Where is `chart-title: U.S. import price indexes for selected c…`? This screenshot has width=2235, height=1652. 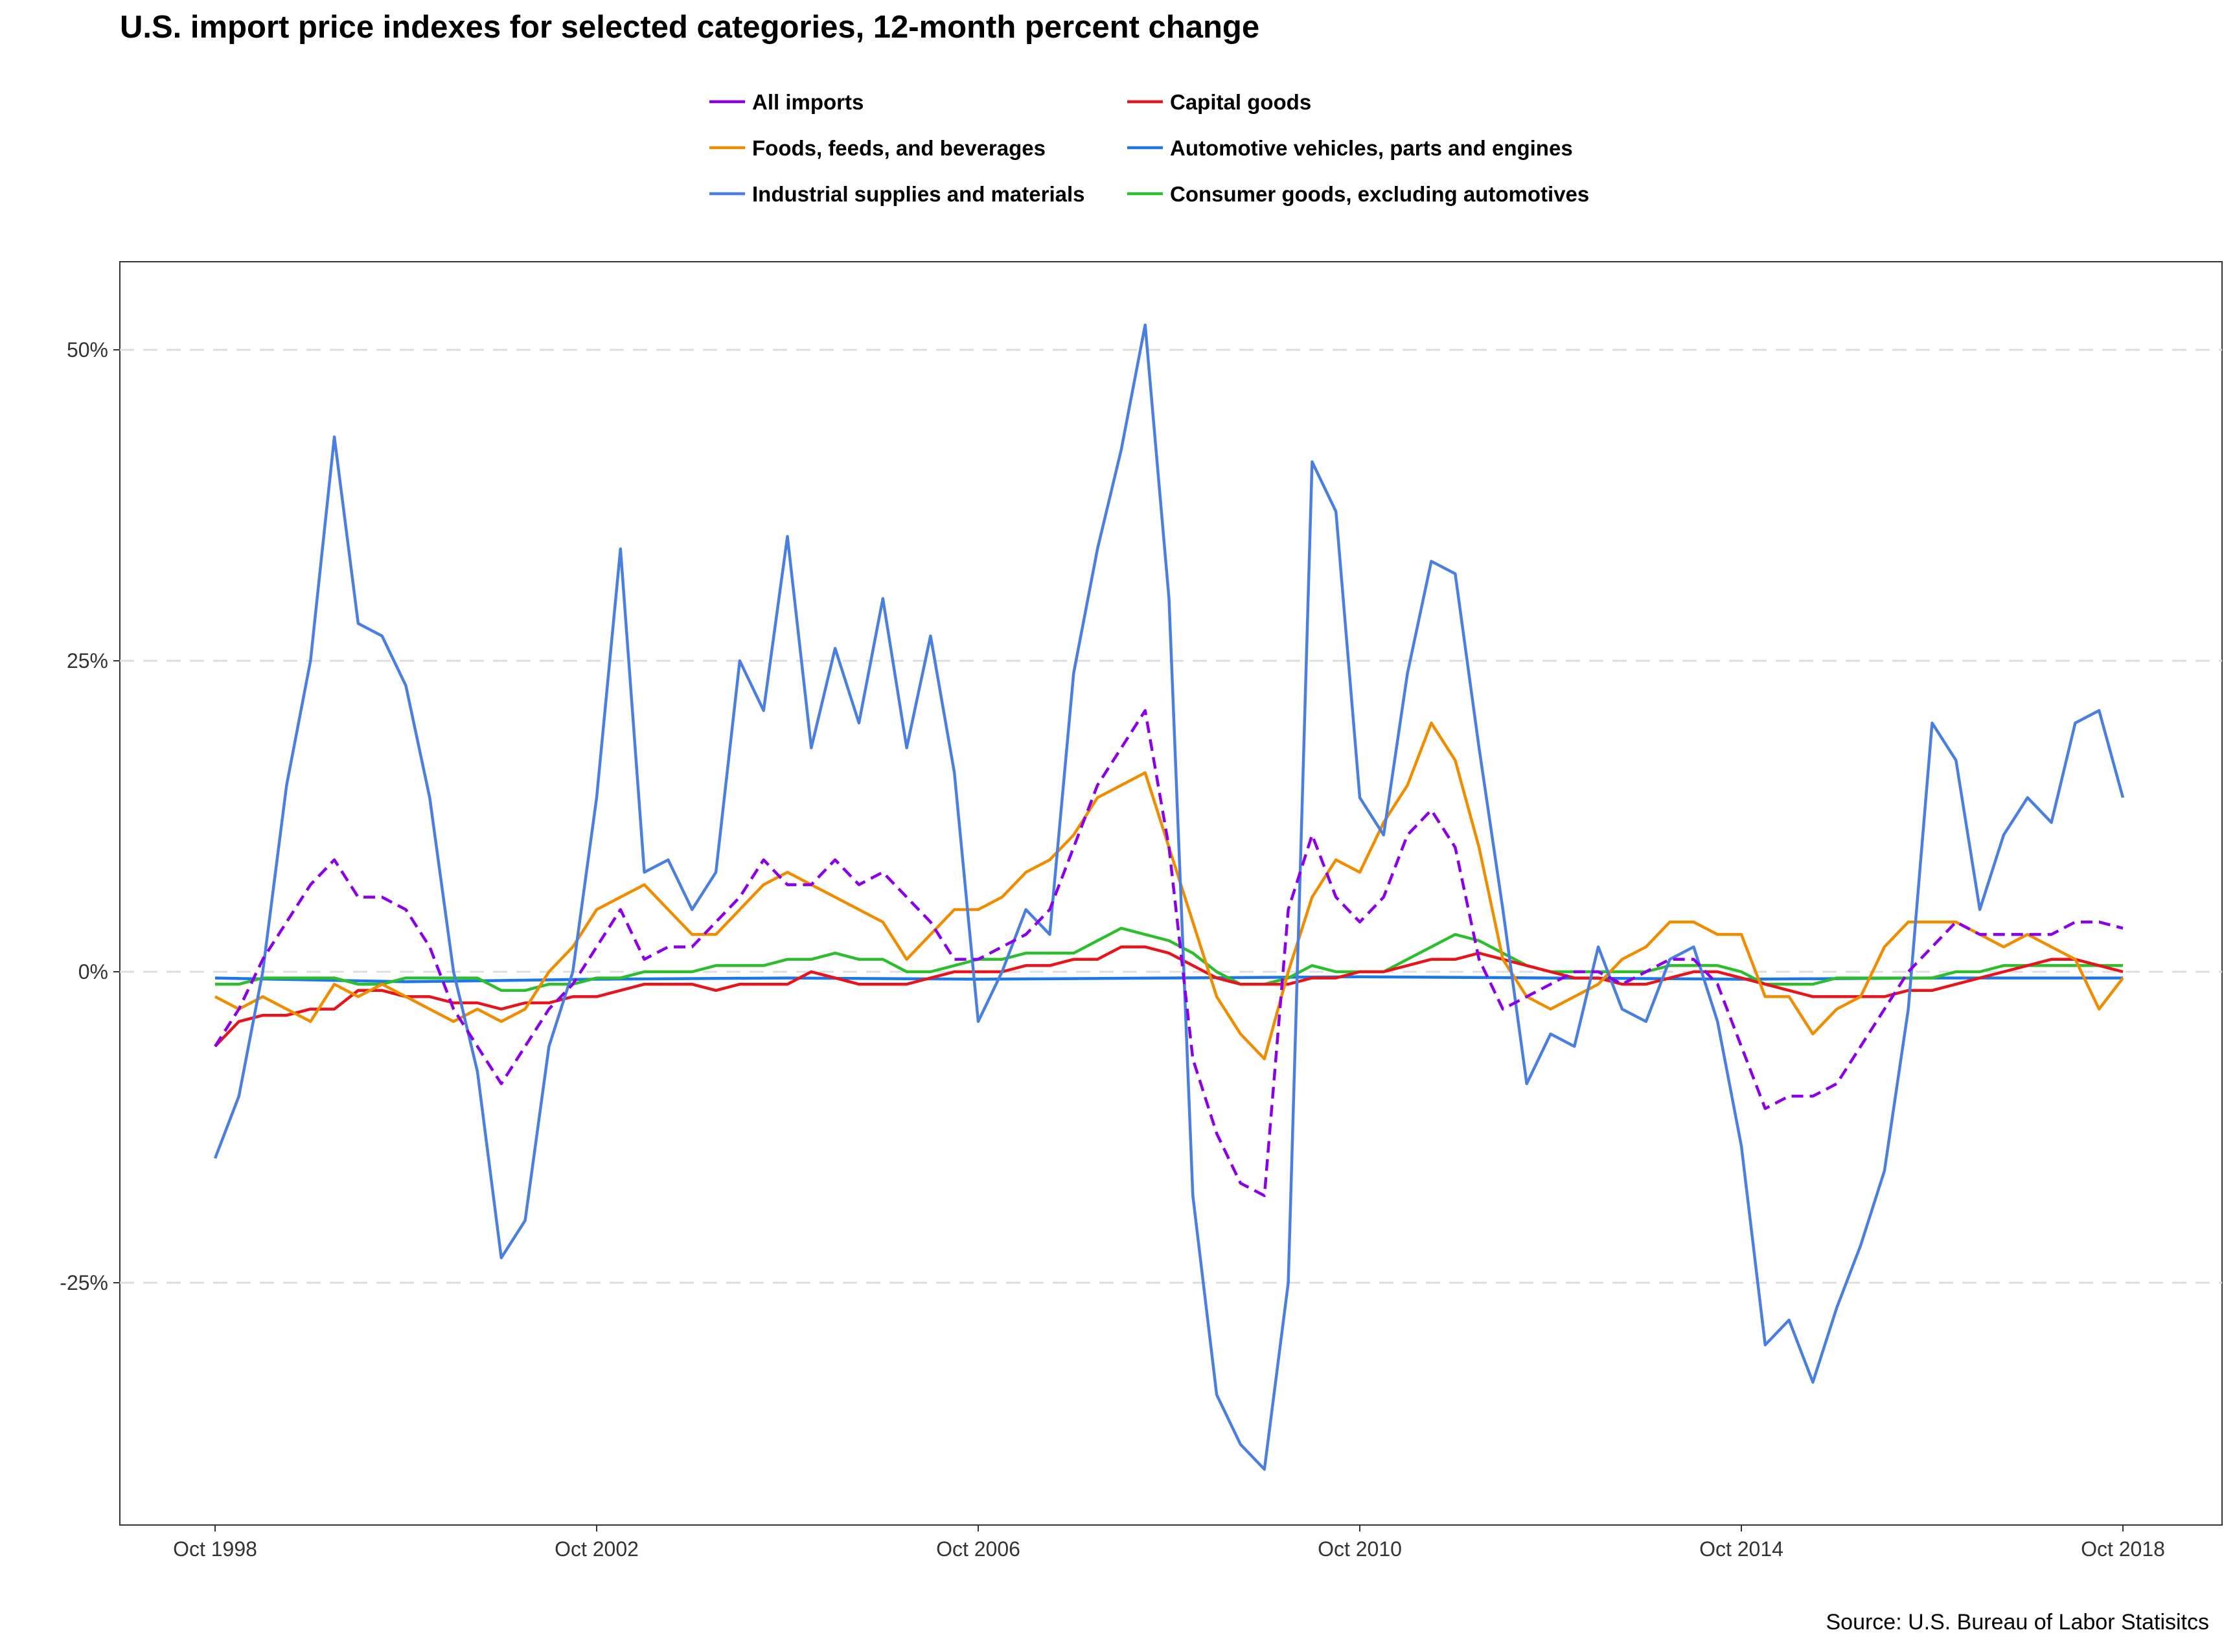
chart-title: U.S. import price indexes for selected c… is located at coordinates (690, 27).